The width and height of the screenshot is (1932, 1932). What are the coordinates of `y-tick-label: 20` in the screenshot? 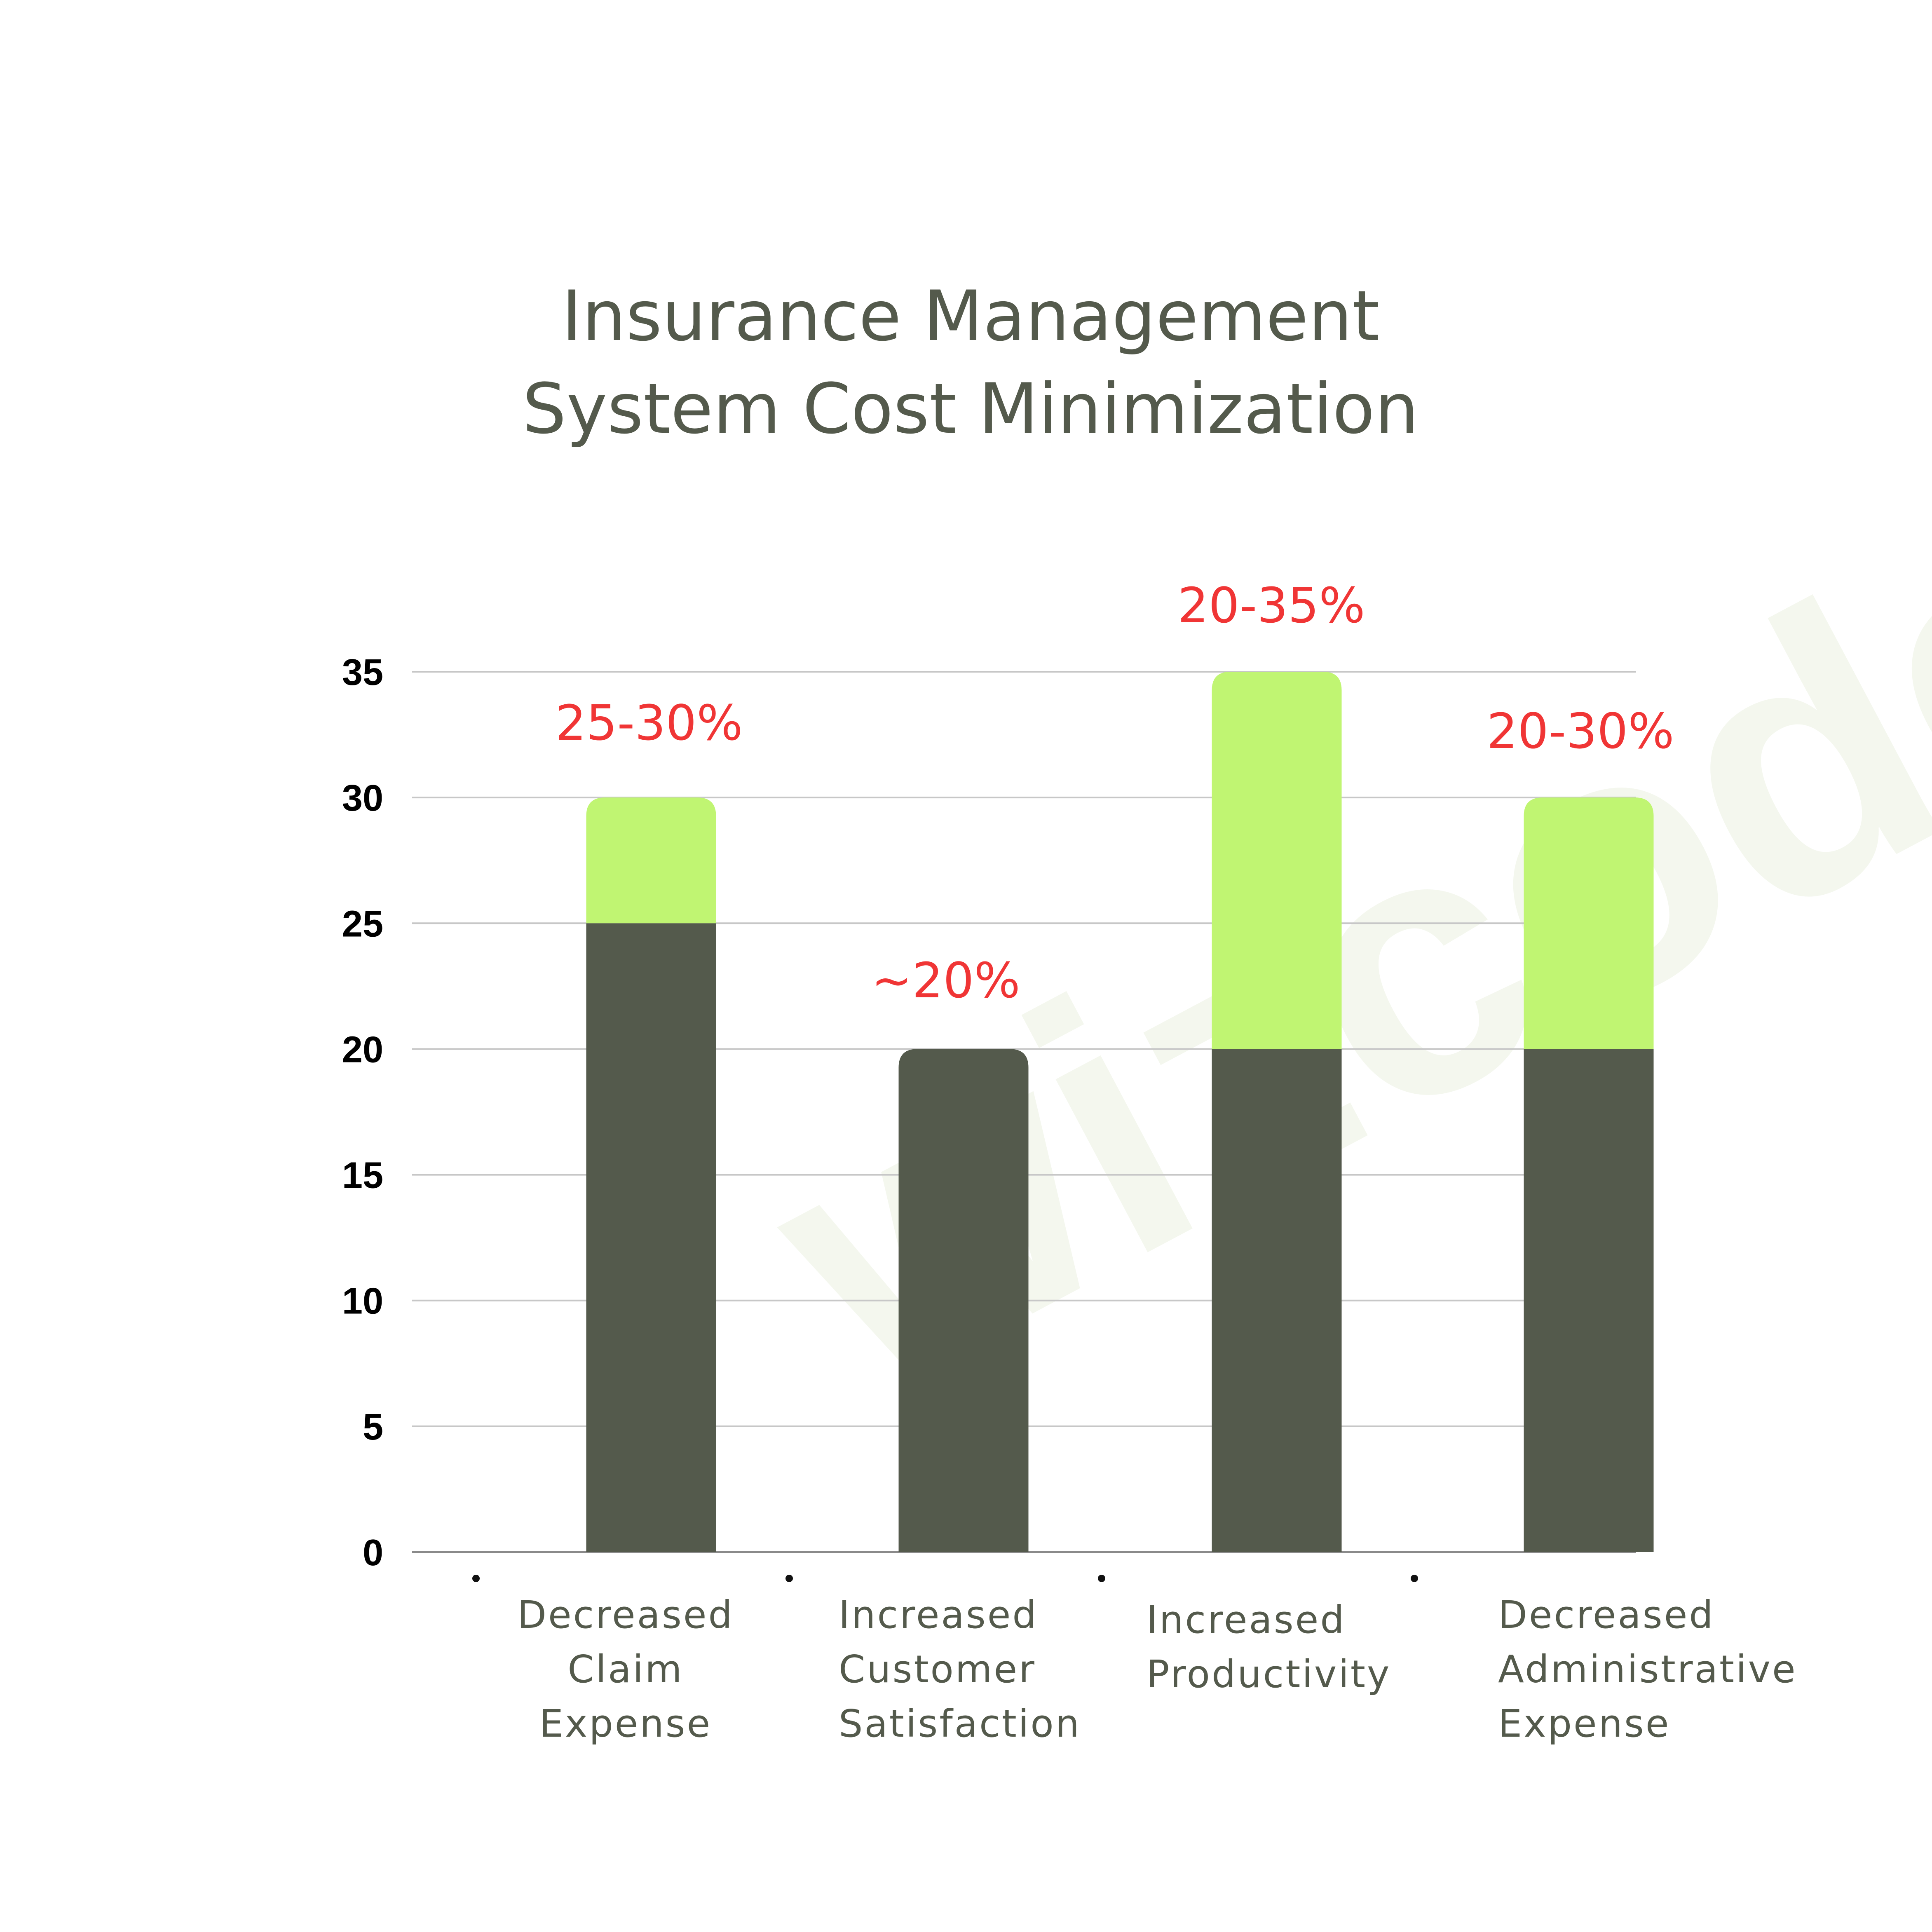 It's located at (362, 1049).